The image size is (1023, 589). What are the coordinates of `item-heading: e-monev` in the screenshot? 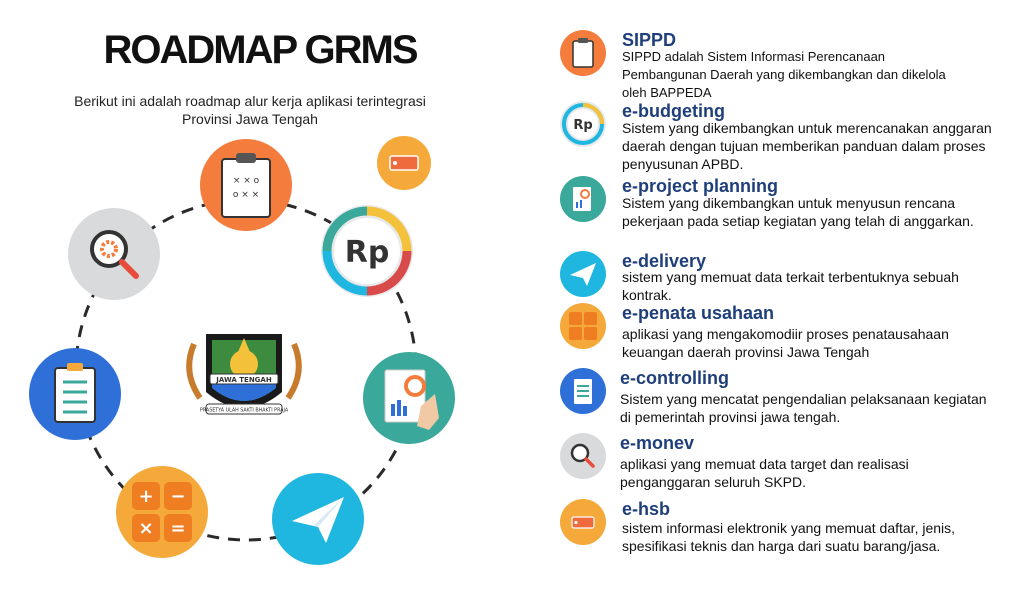 It's located at (657, 443).